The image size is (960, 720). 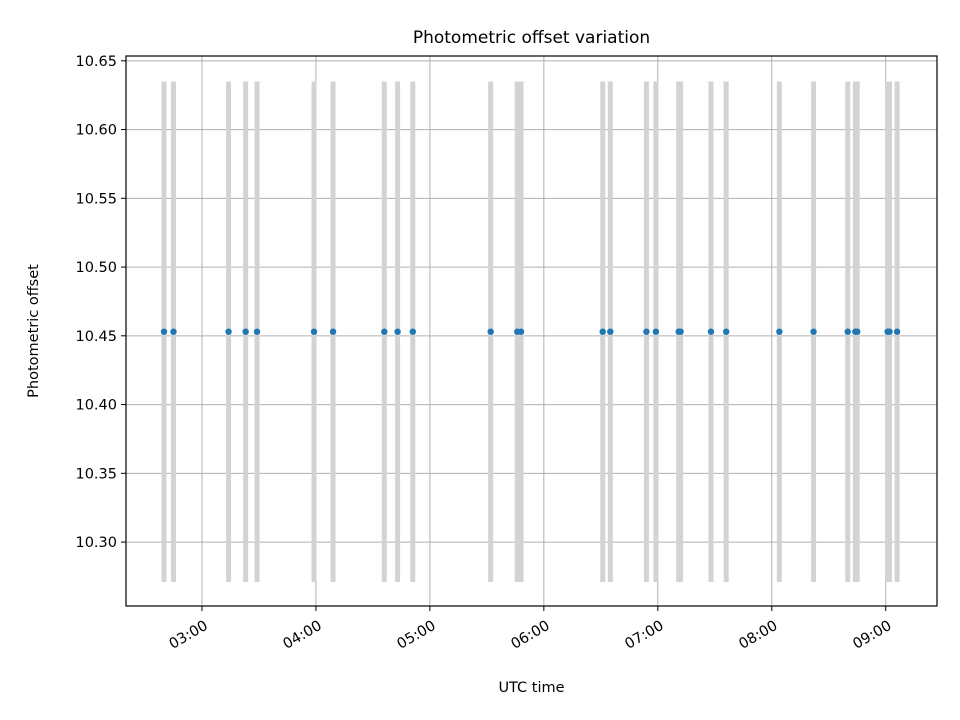 What do you see at coordinates (96, 62) in the screenshot?
I see `y-tick-label: 10.65` at bounding box center [96, 62].